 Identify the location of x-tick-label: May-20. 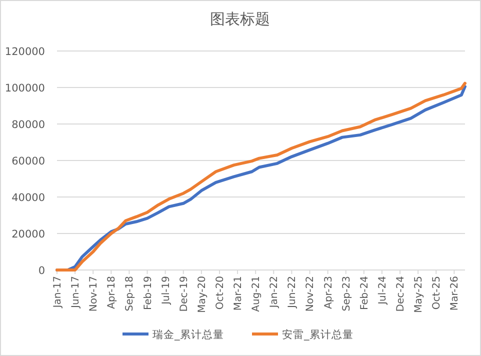
(202, 294).